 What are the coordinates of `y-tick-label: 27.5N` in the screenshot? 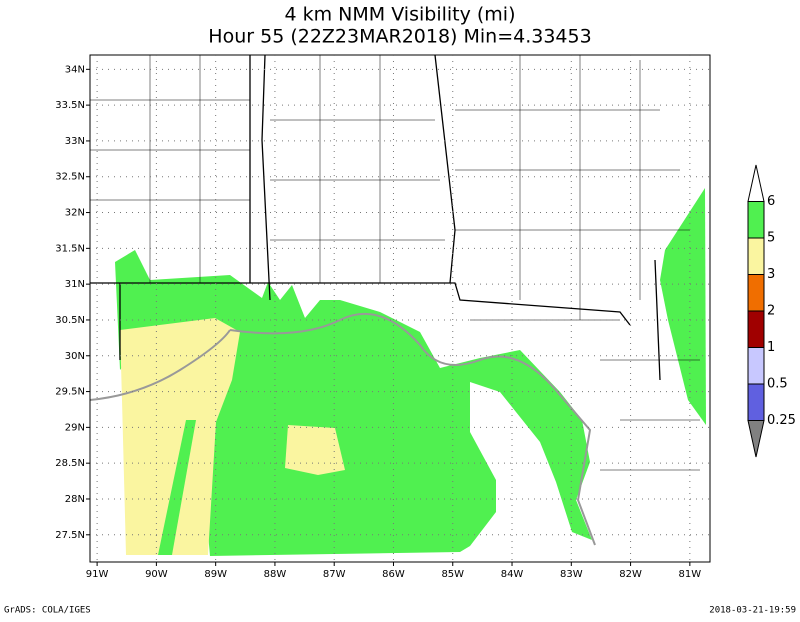 It's located at (70, 535).